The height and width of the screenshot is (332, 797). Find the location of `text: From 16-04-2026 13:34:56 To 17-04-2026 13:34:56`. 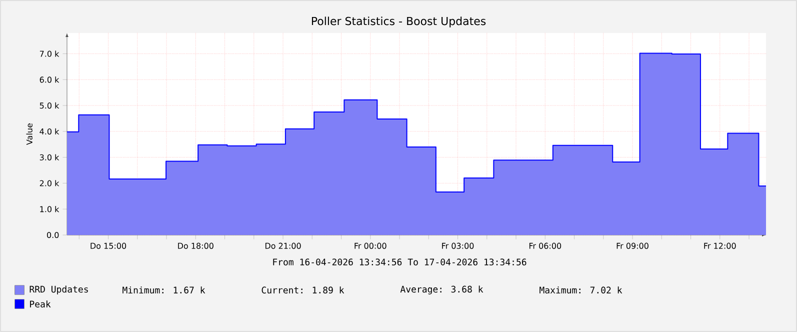

text: From 16-04-2026 13:34:56 To 17-04-2026 13:34:56 is located at coordinates (399, 262).